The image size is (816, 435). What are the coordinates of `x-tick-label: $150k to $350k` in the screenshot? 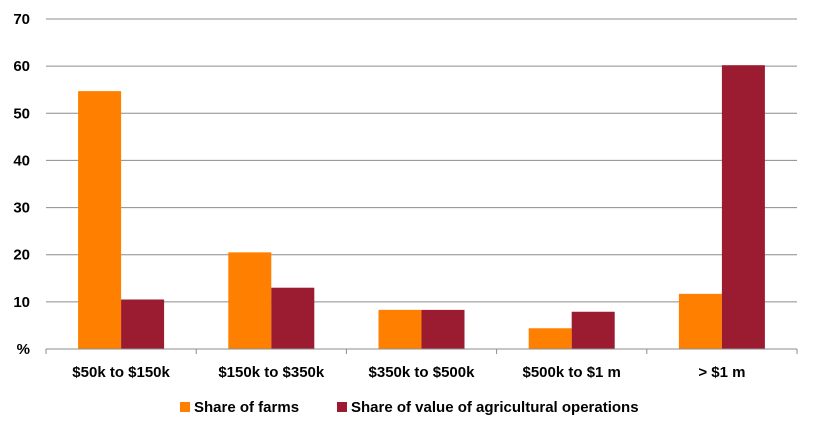 It's located at (271, 372).